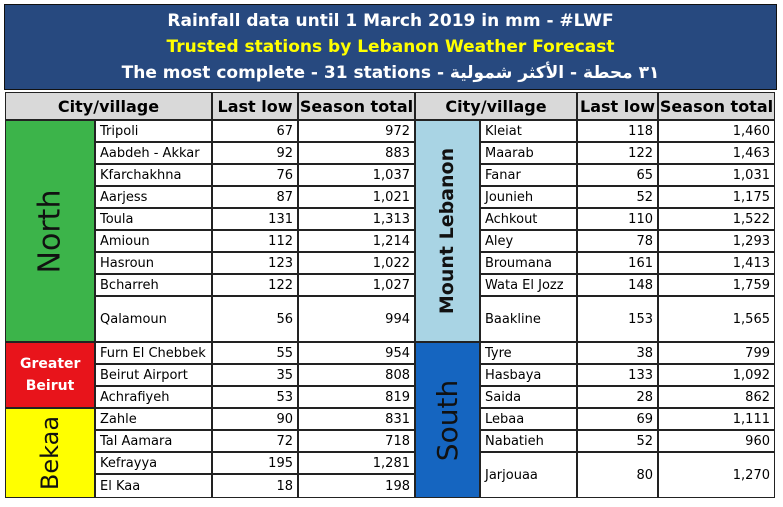 Image resolution: width=783 pixels, height=507 pixels. Describe the element at coordinates (255, 153) in the screenshot. I see `last-low-cell: 92` at that location.